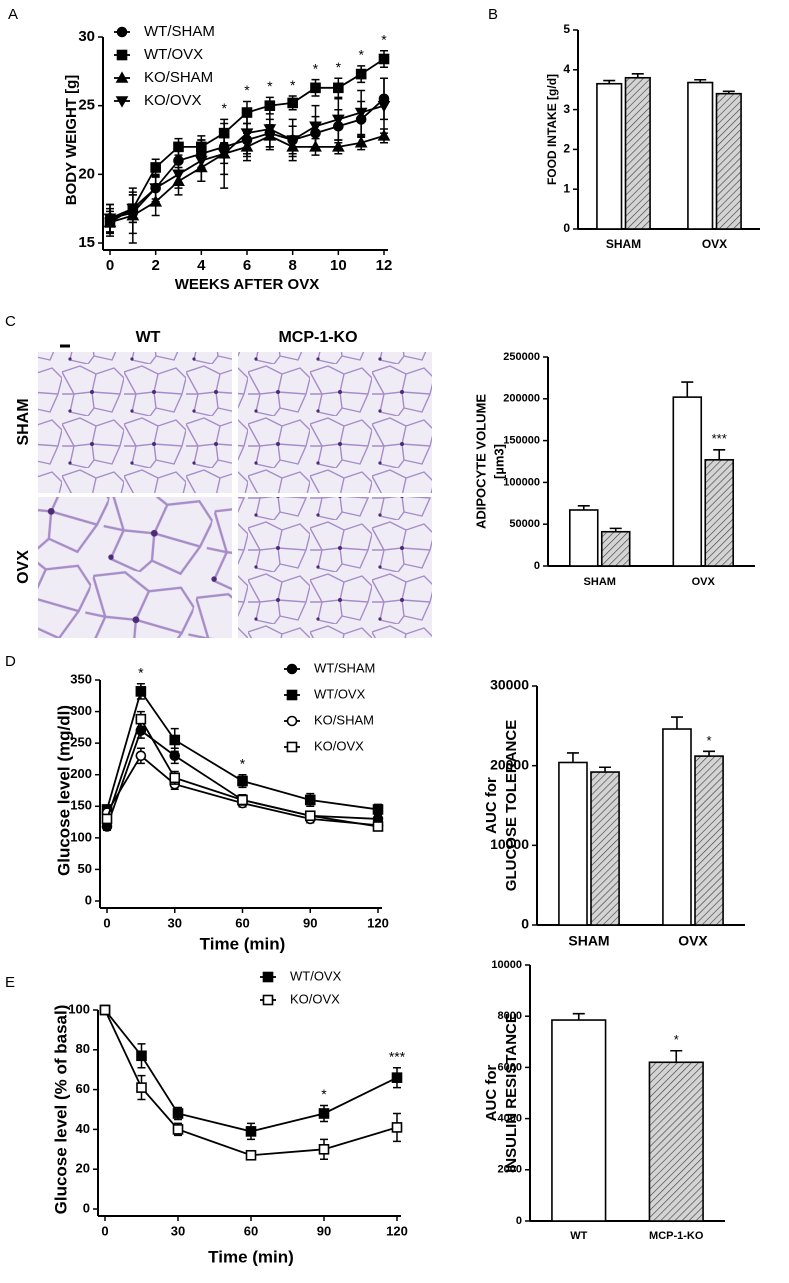 The height and width of the screenshot is (1283, 789). Describe the element at coordinates (86, 242) in the screenshot. I see `y-tick-label: 15` at that location.